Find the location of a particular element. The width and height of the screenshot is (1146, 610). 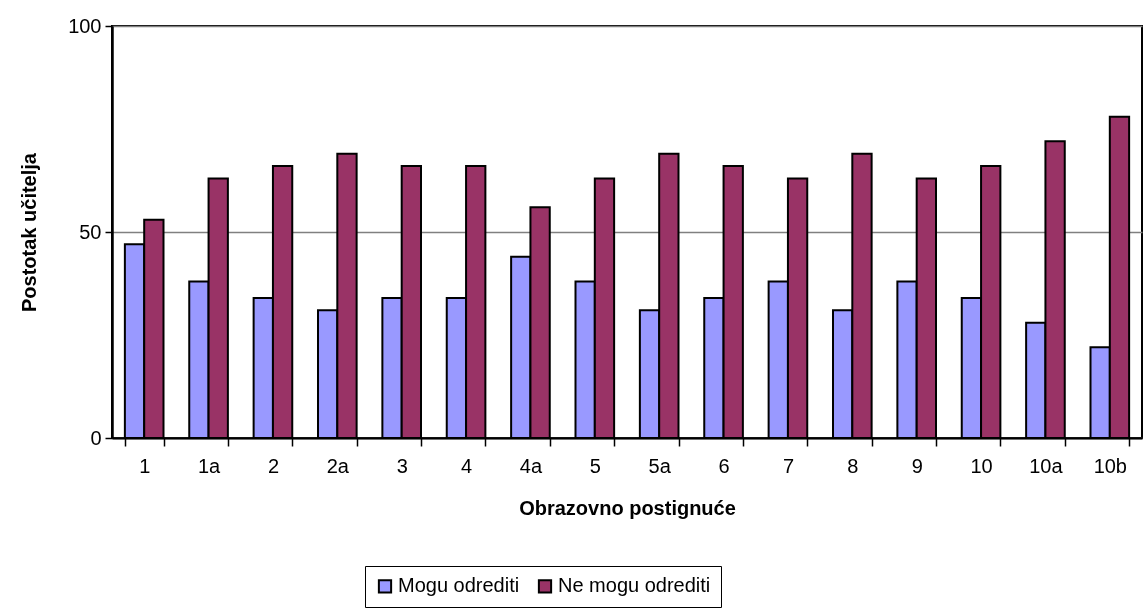

x-tick-label: 3 is located at coordinates (402, 465).